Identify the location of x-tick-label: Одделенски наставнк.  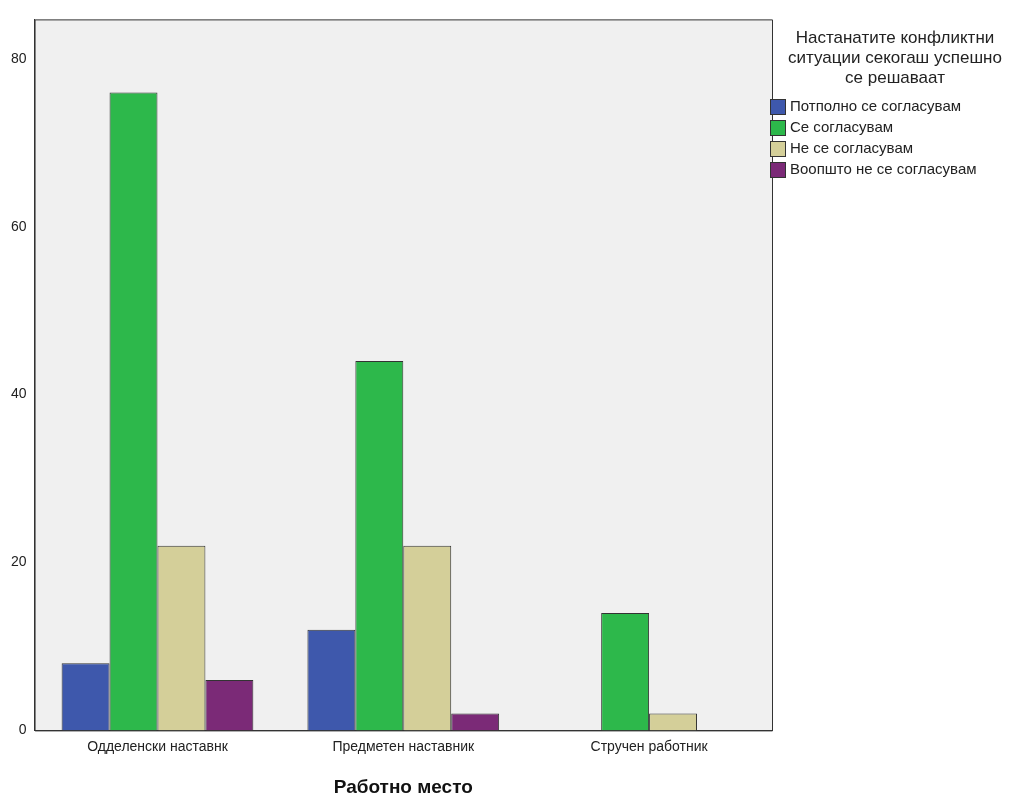
(158, 745).